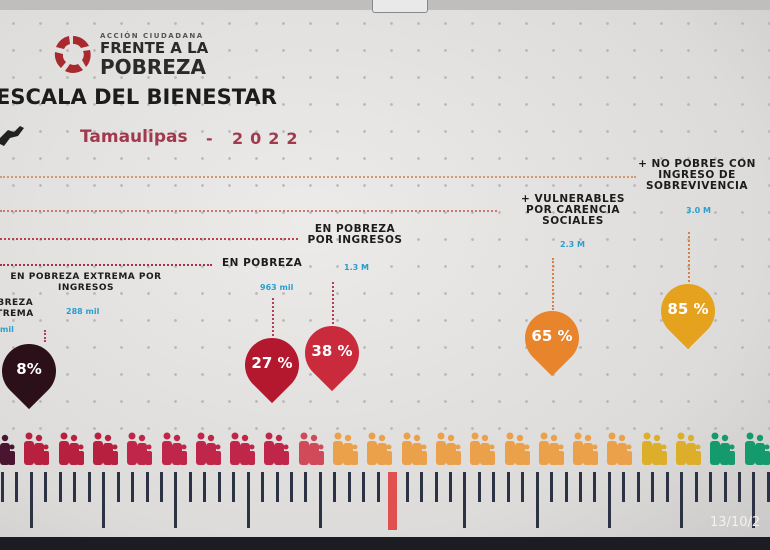  What do you see at coordinates (86, 282) in the screenshot?
I see `label-pobreza-extrema-ingresos: EN POBREZA EXTREMA POR INGRESOS` at bounding box center [86, 282].